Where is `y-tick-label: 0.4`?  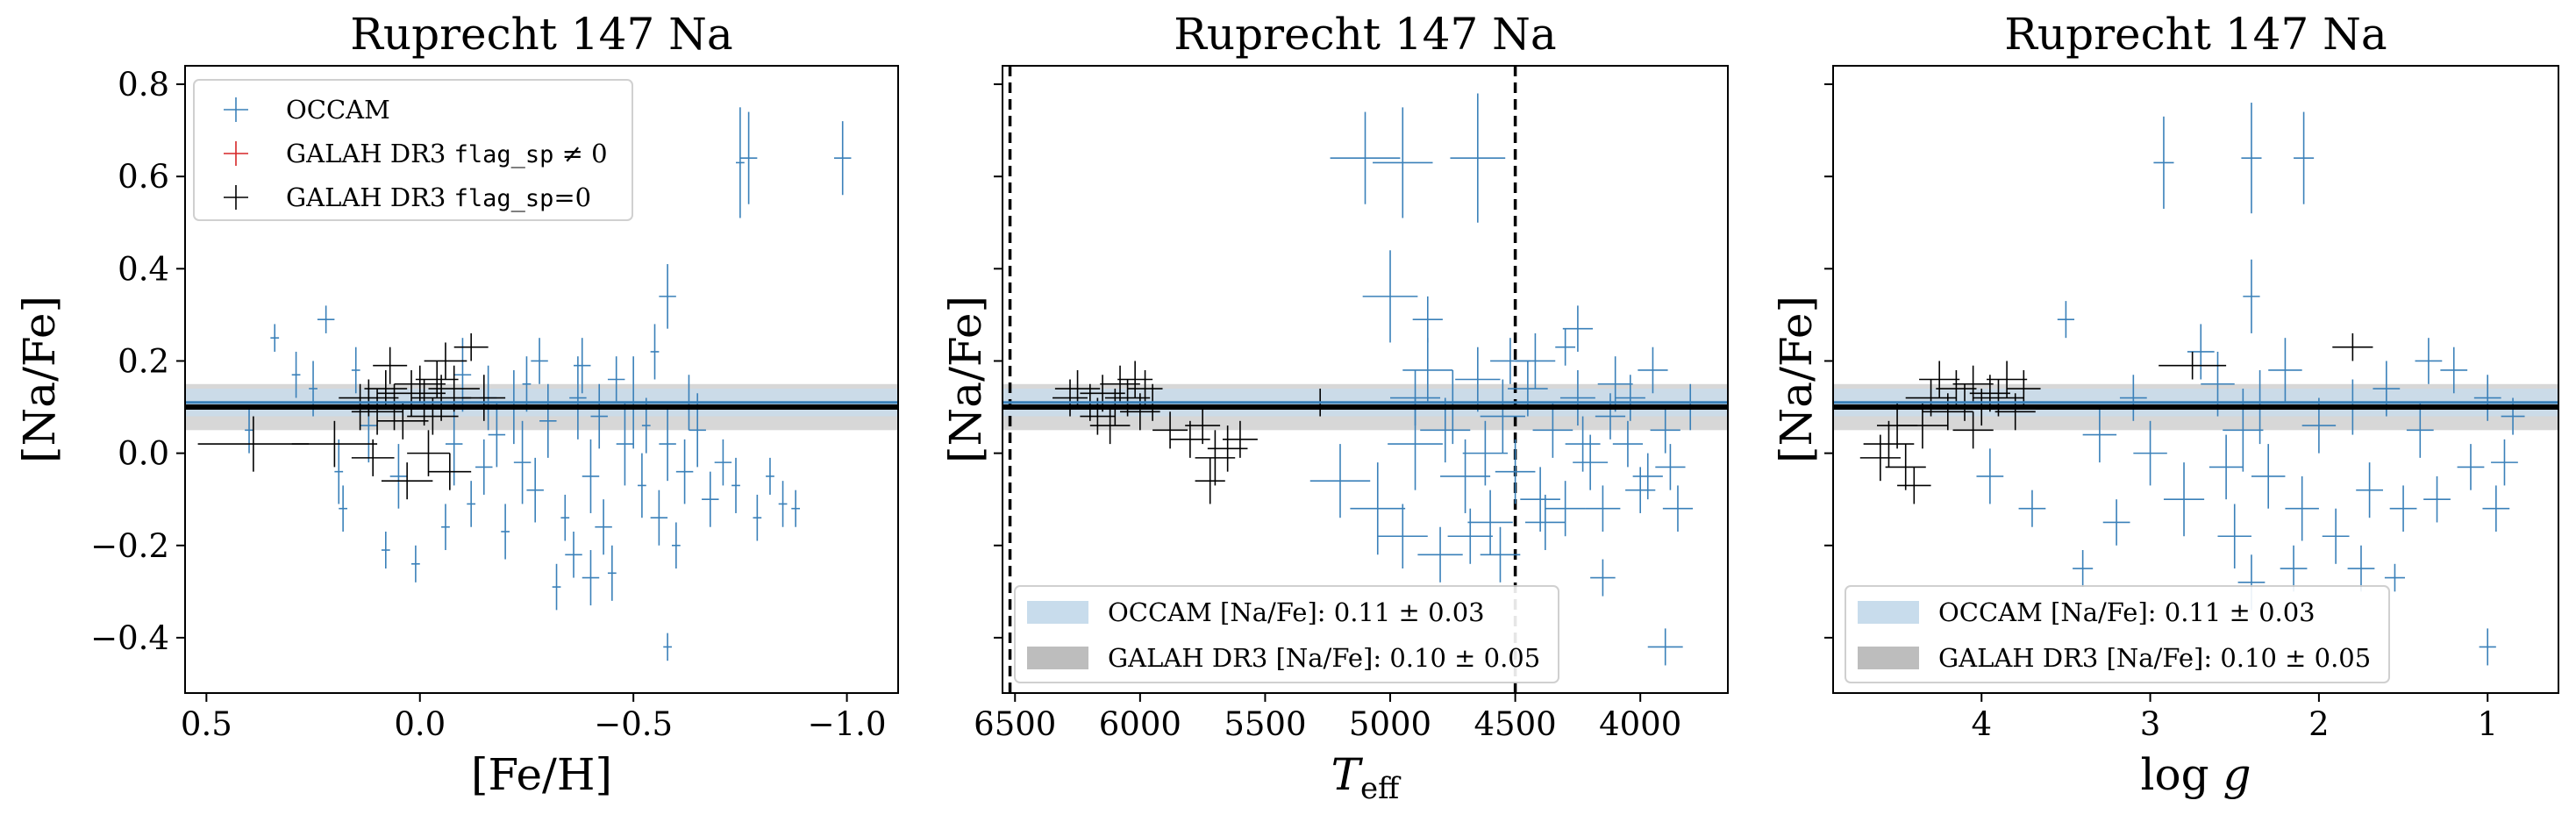 y-tick-label: 0.4 is located at coordinates (143, 269).